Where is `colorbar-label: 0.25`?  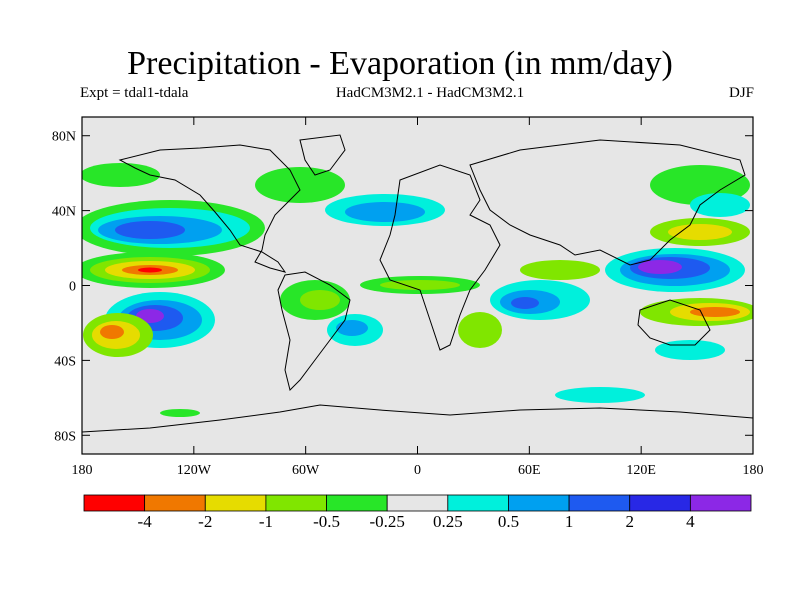 colorbar-label: 0.25 is located at coordinates (447, 521).